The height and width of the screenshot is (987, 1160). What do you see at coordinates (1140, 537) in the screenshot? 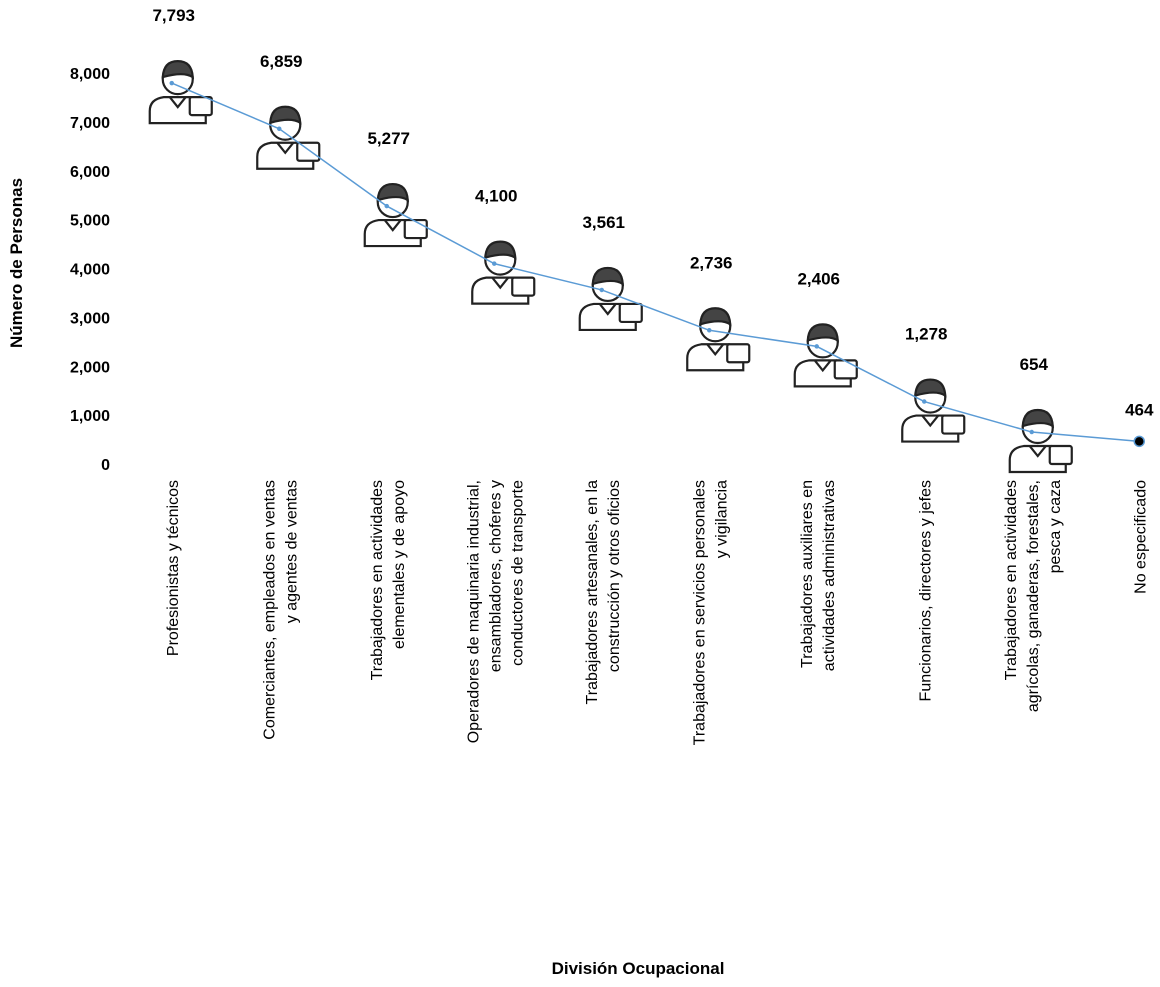
I see `x-tick-label: No especificado` at bounding box center [1140, 537].